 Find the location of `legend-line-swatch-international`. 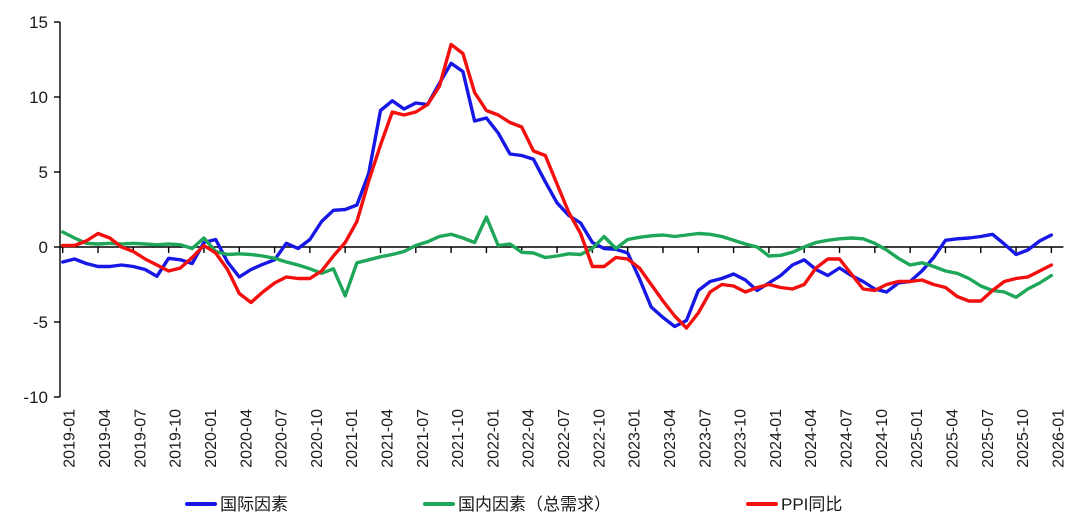

legend-line-swatch-international is located at coordinates (201, 504).